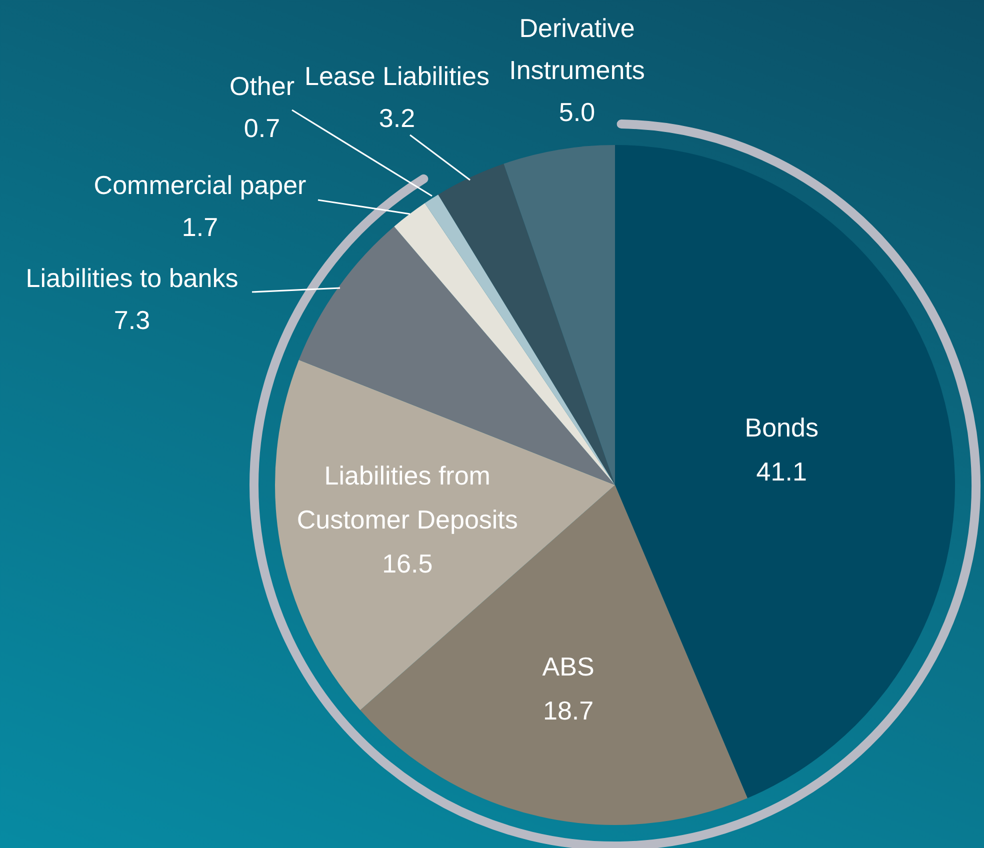 The width and height of the screenshot is (984, 848). Describe the element at coordinates (397, 76) in the screenshot. I see `slice-label: Lease Liabilities` at that location.